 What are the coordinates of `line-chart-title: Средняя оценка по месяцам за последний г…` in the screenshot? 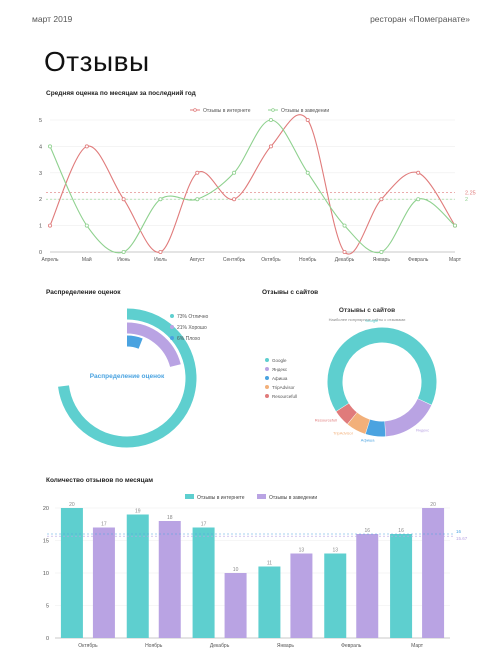 It's located at (121, 93).